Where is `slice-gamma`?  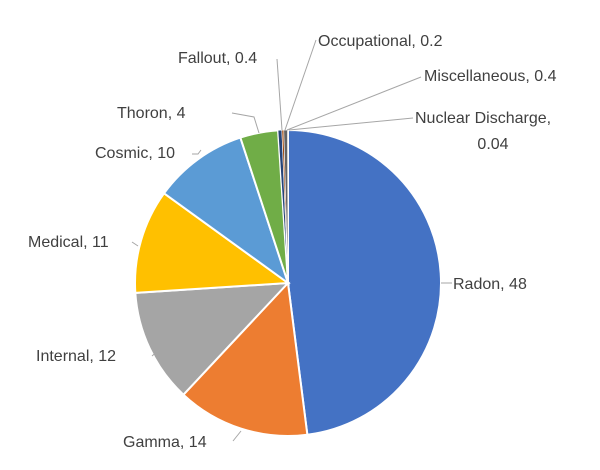 slice-gamma is located at coordinates (245, 358).